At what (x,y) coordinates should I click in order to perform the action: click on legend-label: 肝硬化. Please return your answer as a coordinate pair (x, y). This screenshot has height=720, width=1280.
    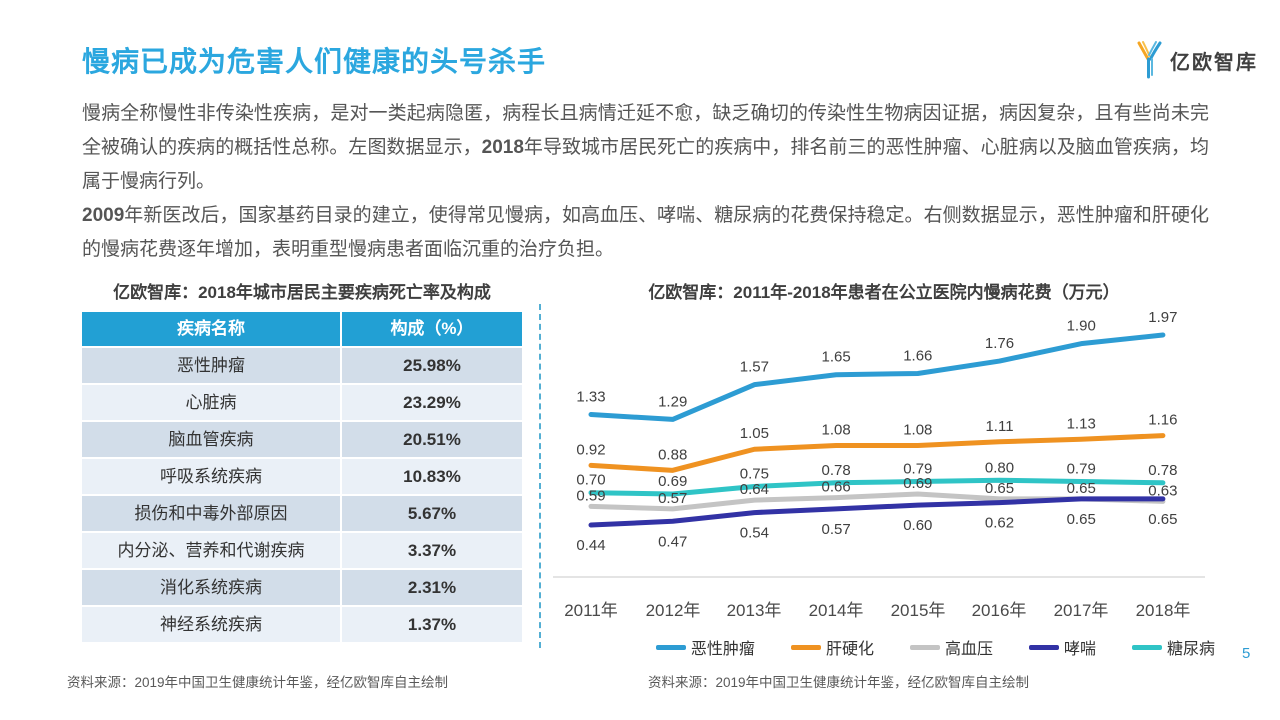
    Looking at the image, I should click on (849, 649).